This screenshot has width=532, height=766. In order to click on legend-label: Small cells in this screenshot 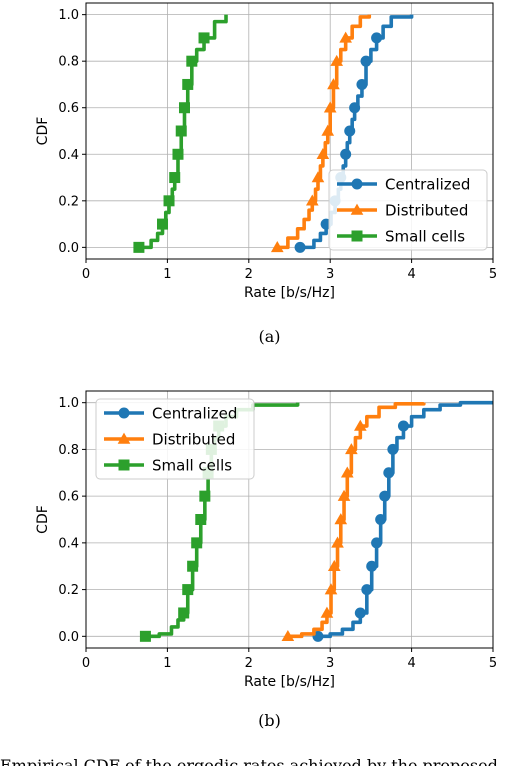, I will do `click(425, 237)`.